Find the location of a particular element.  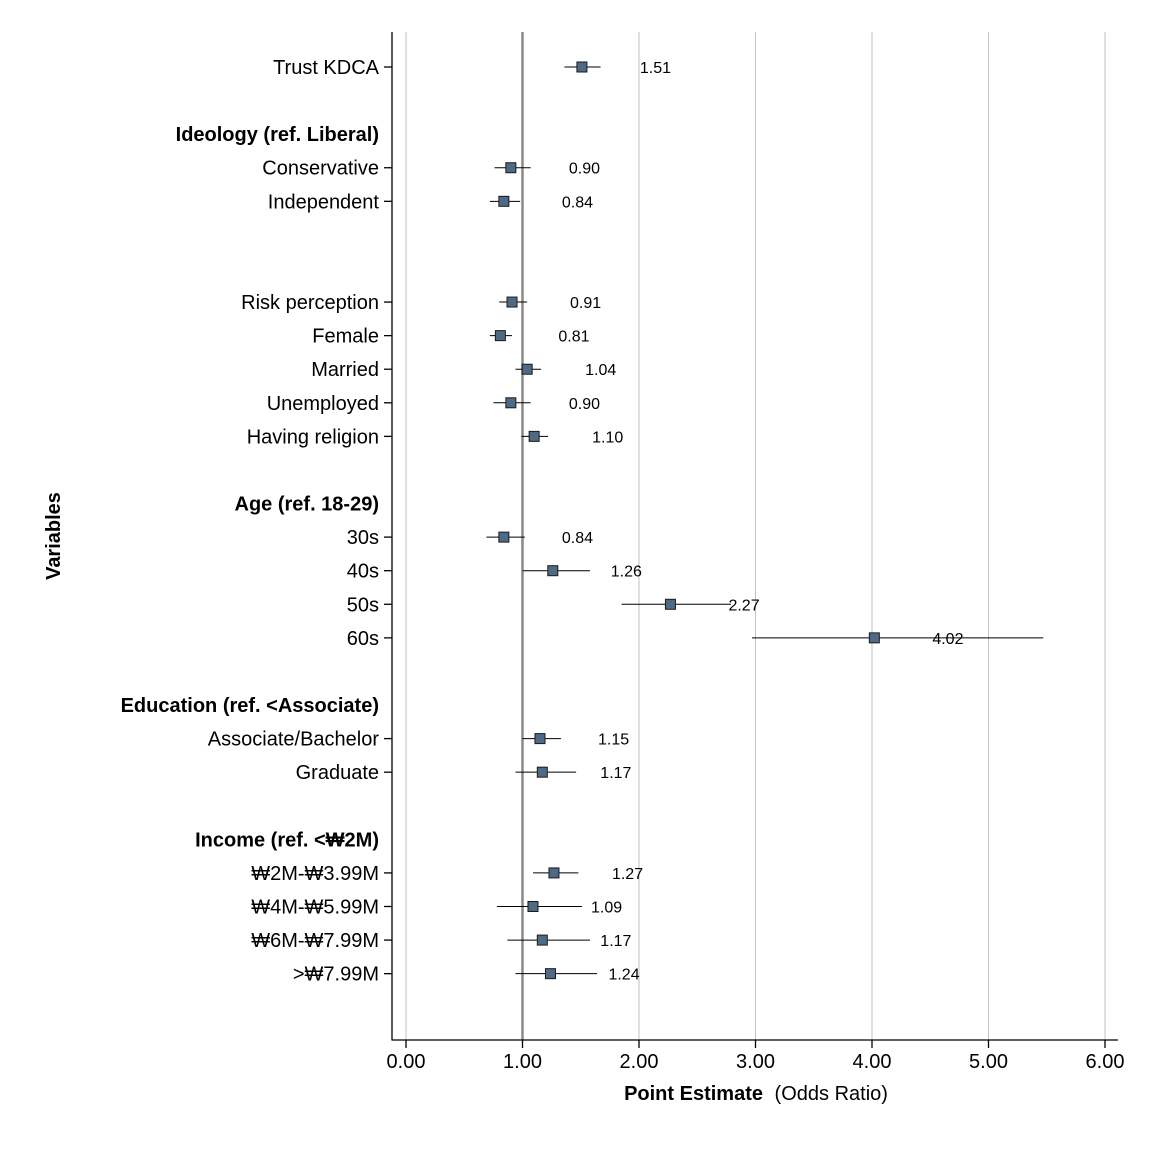

row-label-16: 50s is located at coordinates (363, 605).